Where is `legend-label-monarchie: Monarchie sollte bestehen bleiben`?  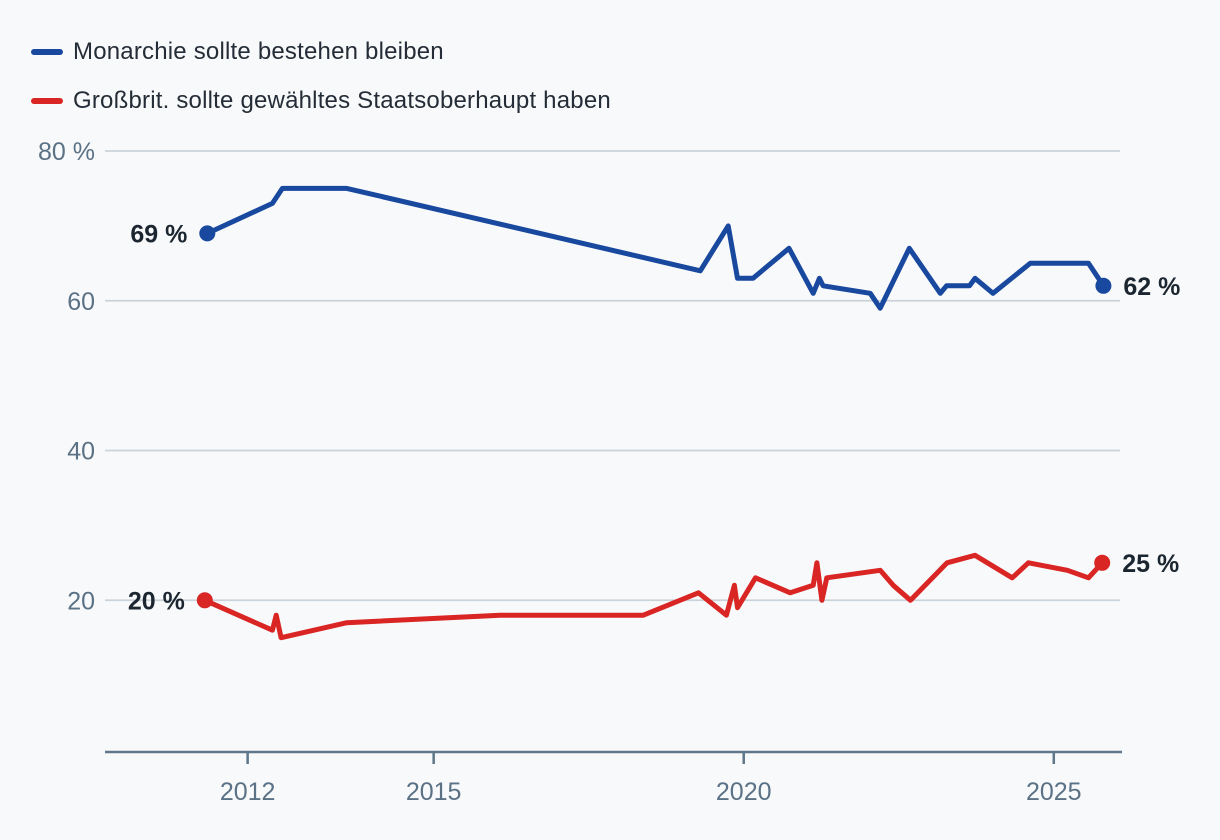 legend-label-monarchie: Monarchie sollte bestehen bleiben is located at coordinates (258, 51).